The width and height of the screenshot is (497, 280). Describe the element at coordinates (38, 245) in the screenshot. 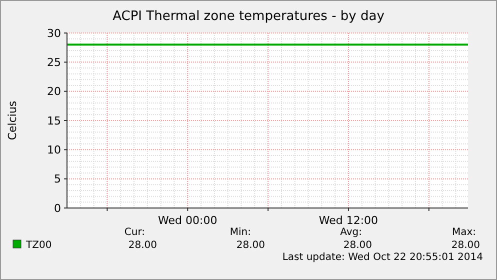

I see `legend-label: TZ00` at that location.